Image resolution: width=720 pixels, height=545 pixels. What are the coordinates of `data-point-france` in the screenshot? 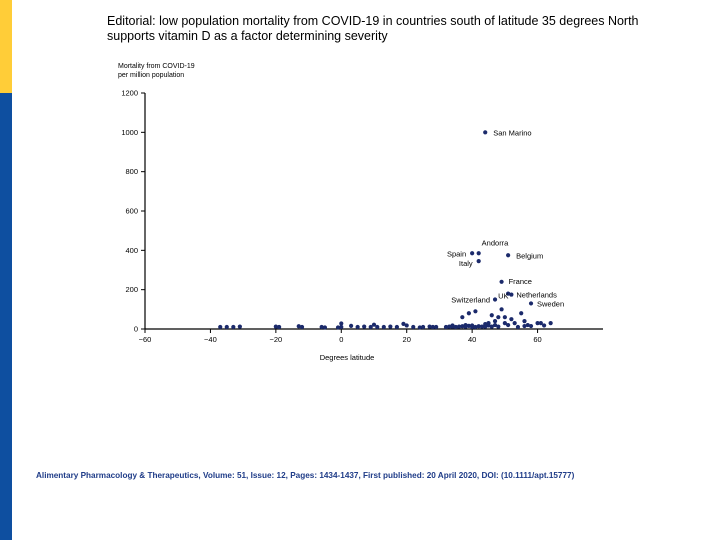 It's located at (501, 281).